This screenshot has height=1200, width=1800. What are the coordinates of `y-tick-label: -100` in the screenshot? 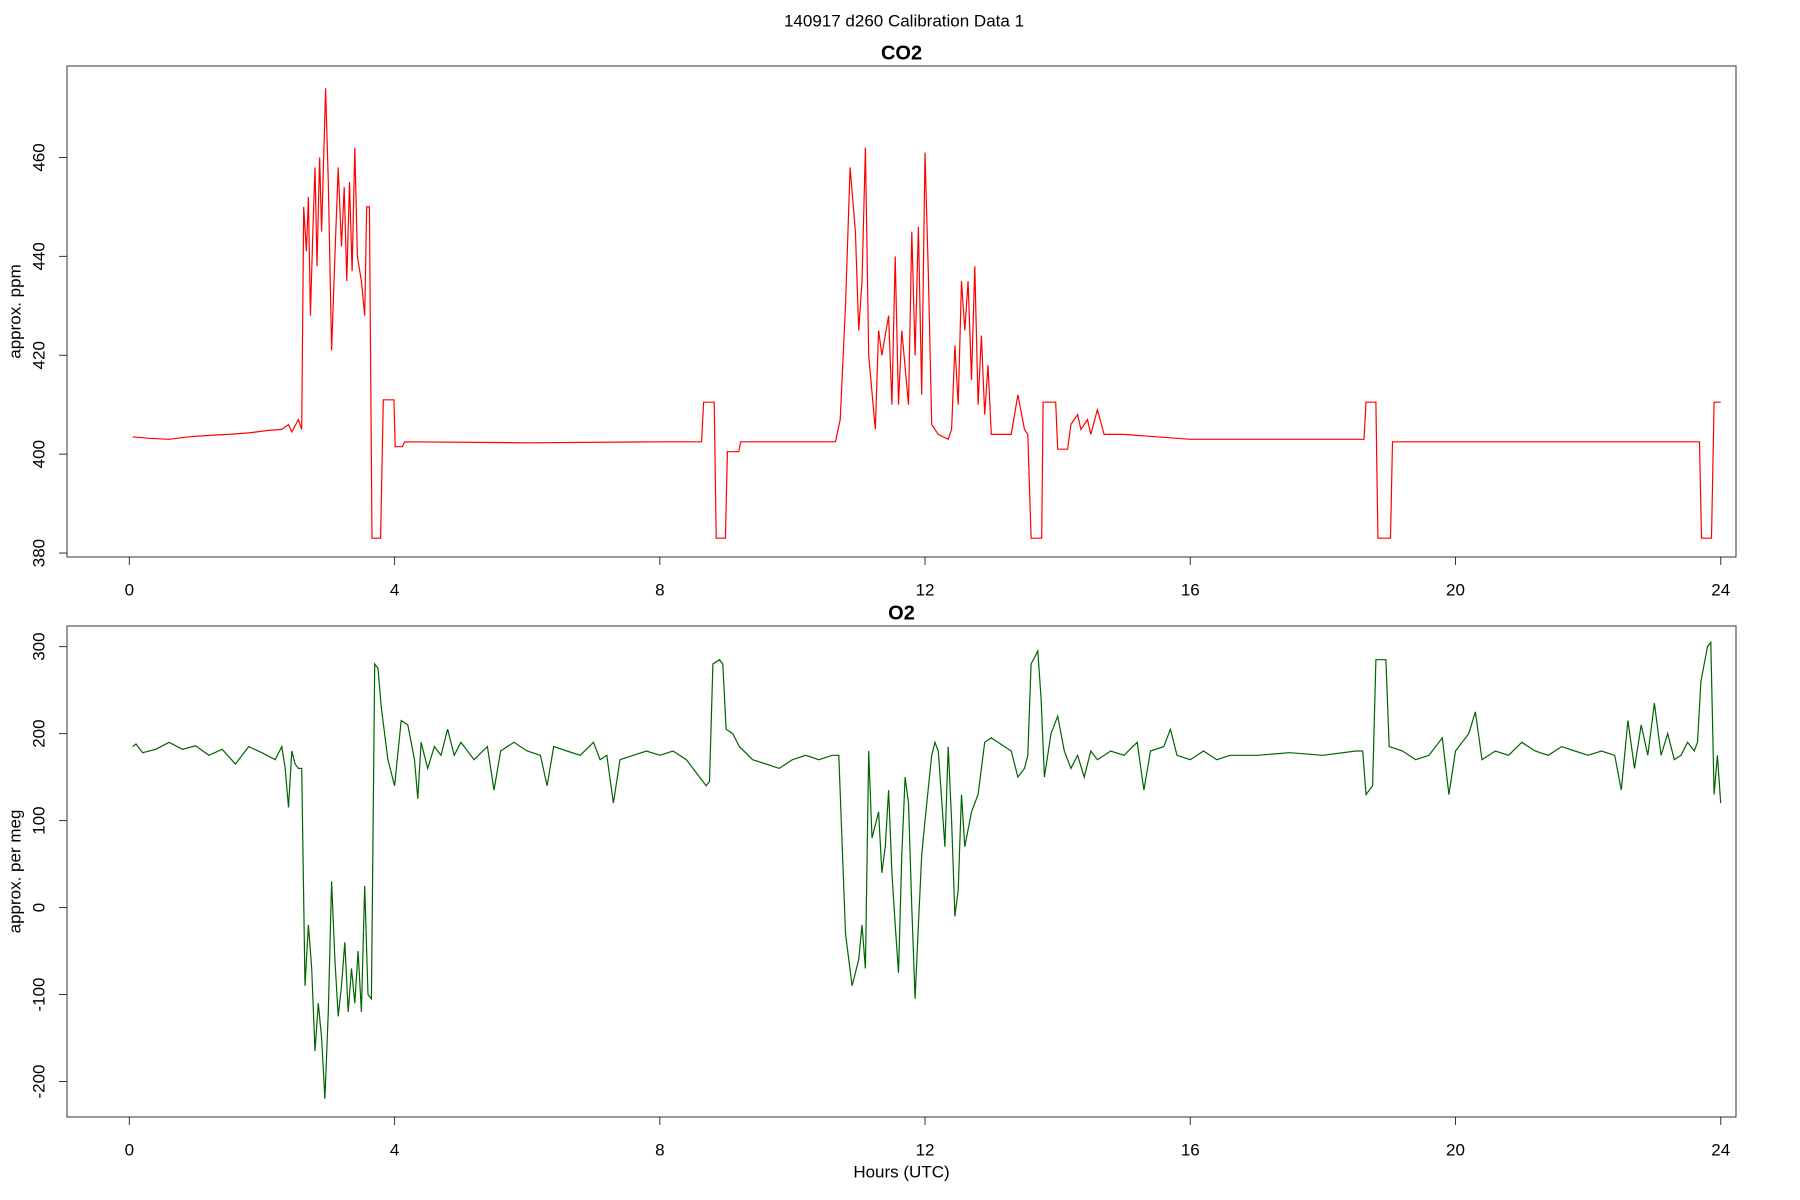 It's located at (38, 995).